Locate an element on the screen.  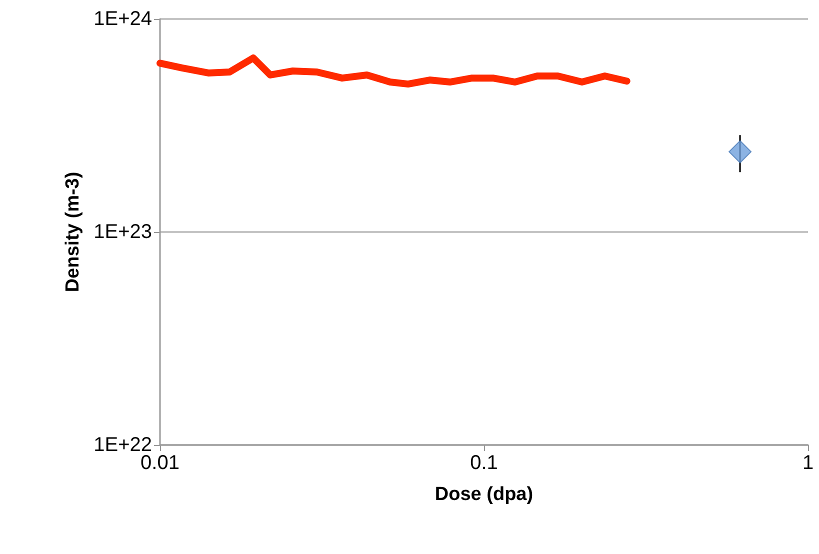
y-axis-title: Density (m-3) is located at coordinates (73, 232).